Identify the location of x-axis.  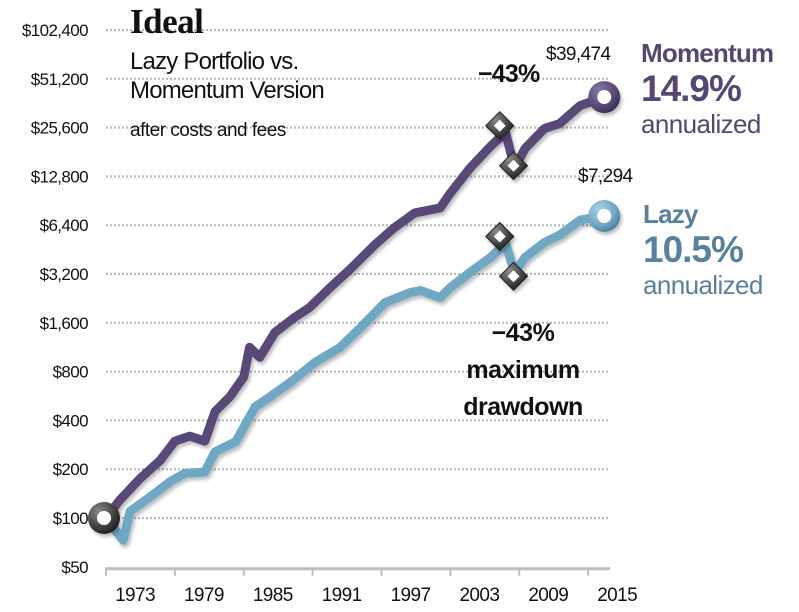
(357, 571).